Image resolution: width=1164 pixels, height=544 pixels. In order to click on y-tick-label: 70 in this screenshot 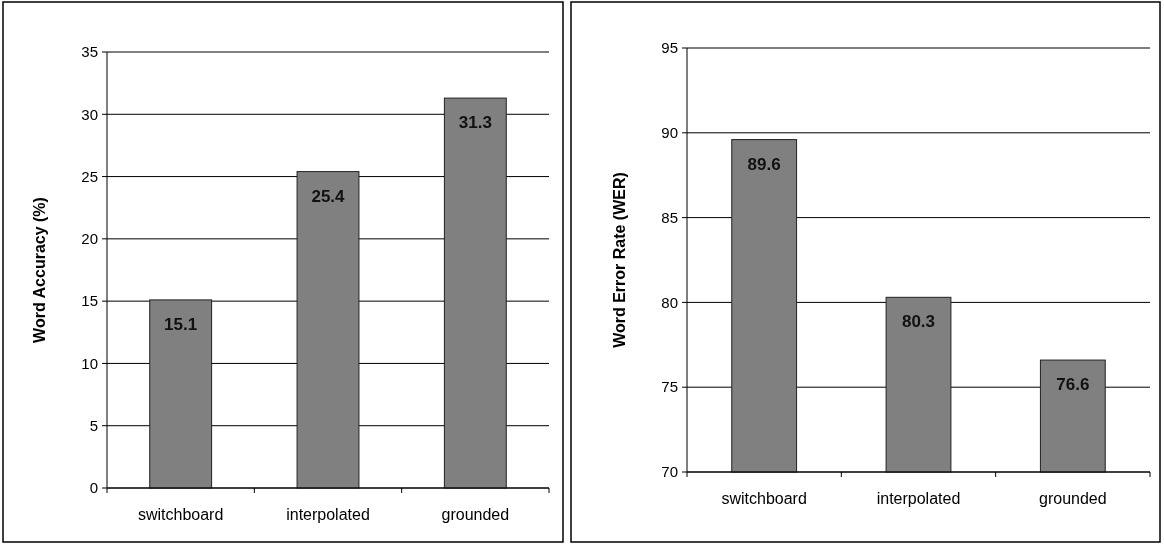, I will do `click(669, 472)`.